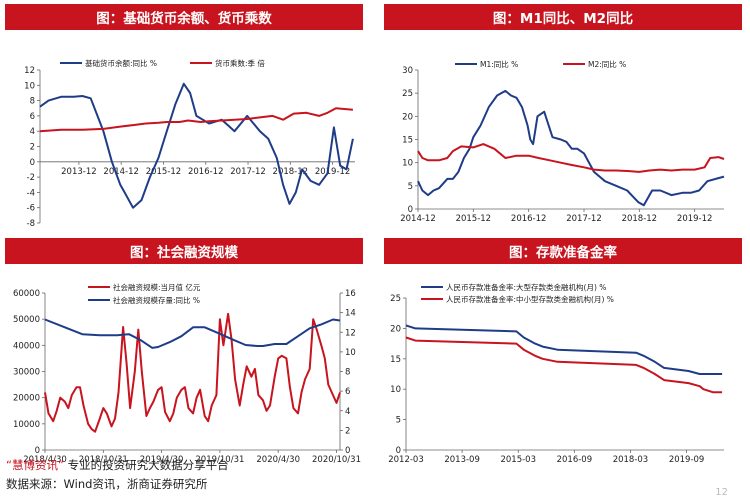 The height and width of the screenshot is (500, 750). What do you see at coordinates (407, 71) in the screenshot?
I see `y-tick-label: 30` at bounding box center [407, 71].